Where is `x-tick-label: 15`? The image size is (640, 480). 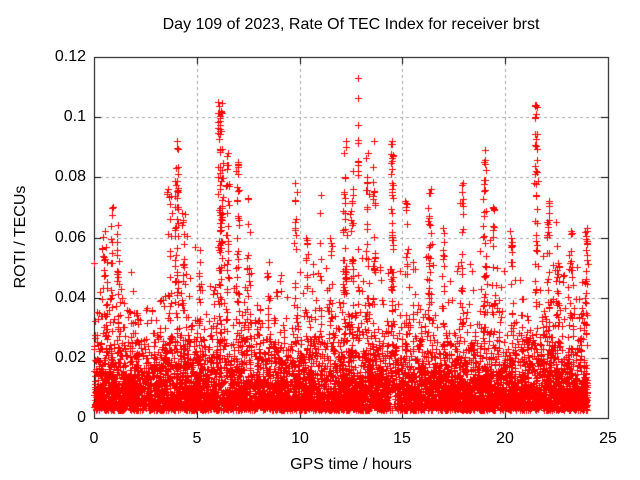
x-tick-label: 15 is located at coordinates (402, 438).